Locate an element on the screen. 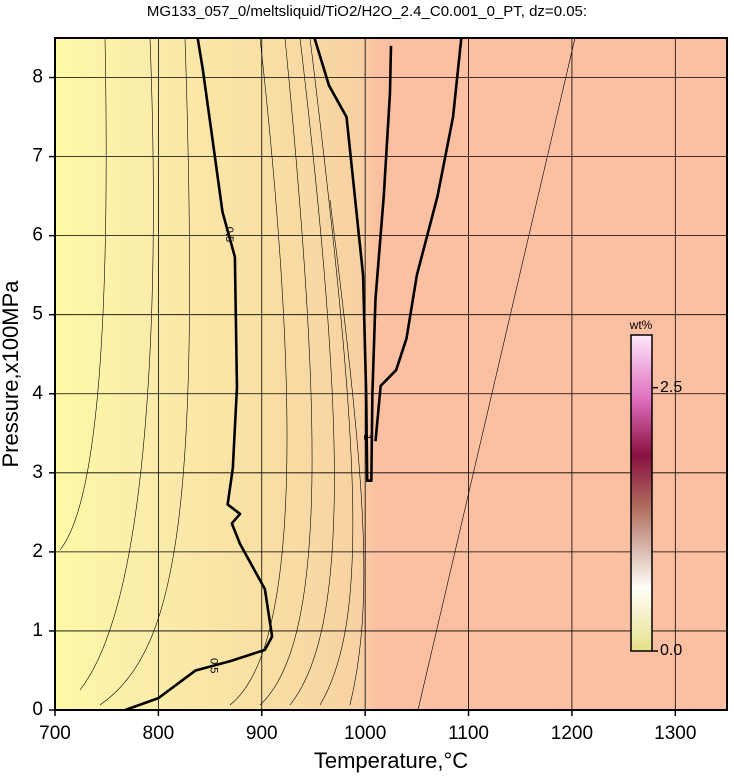 Image resolution: width=734 pixels, height=781 pixels. x-tick-label: 700 is located at coordinates (55, 733).